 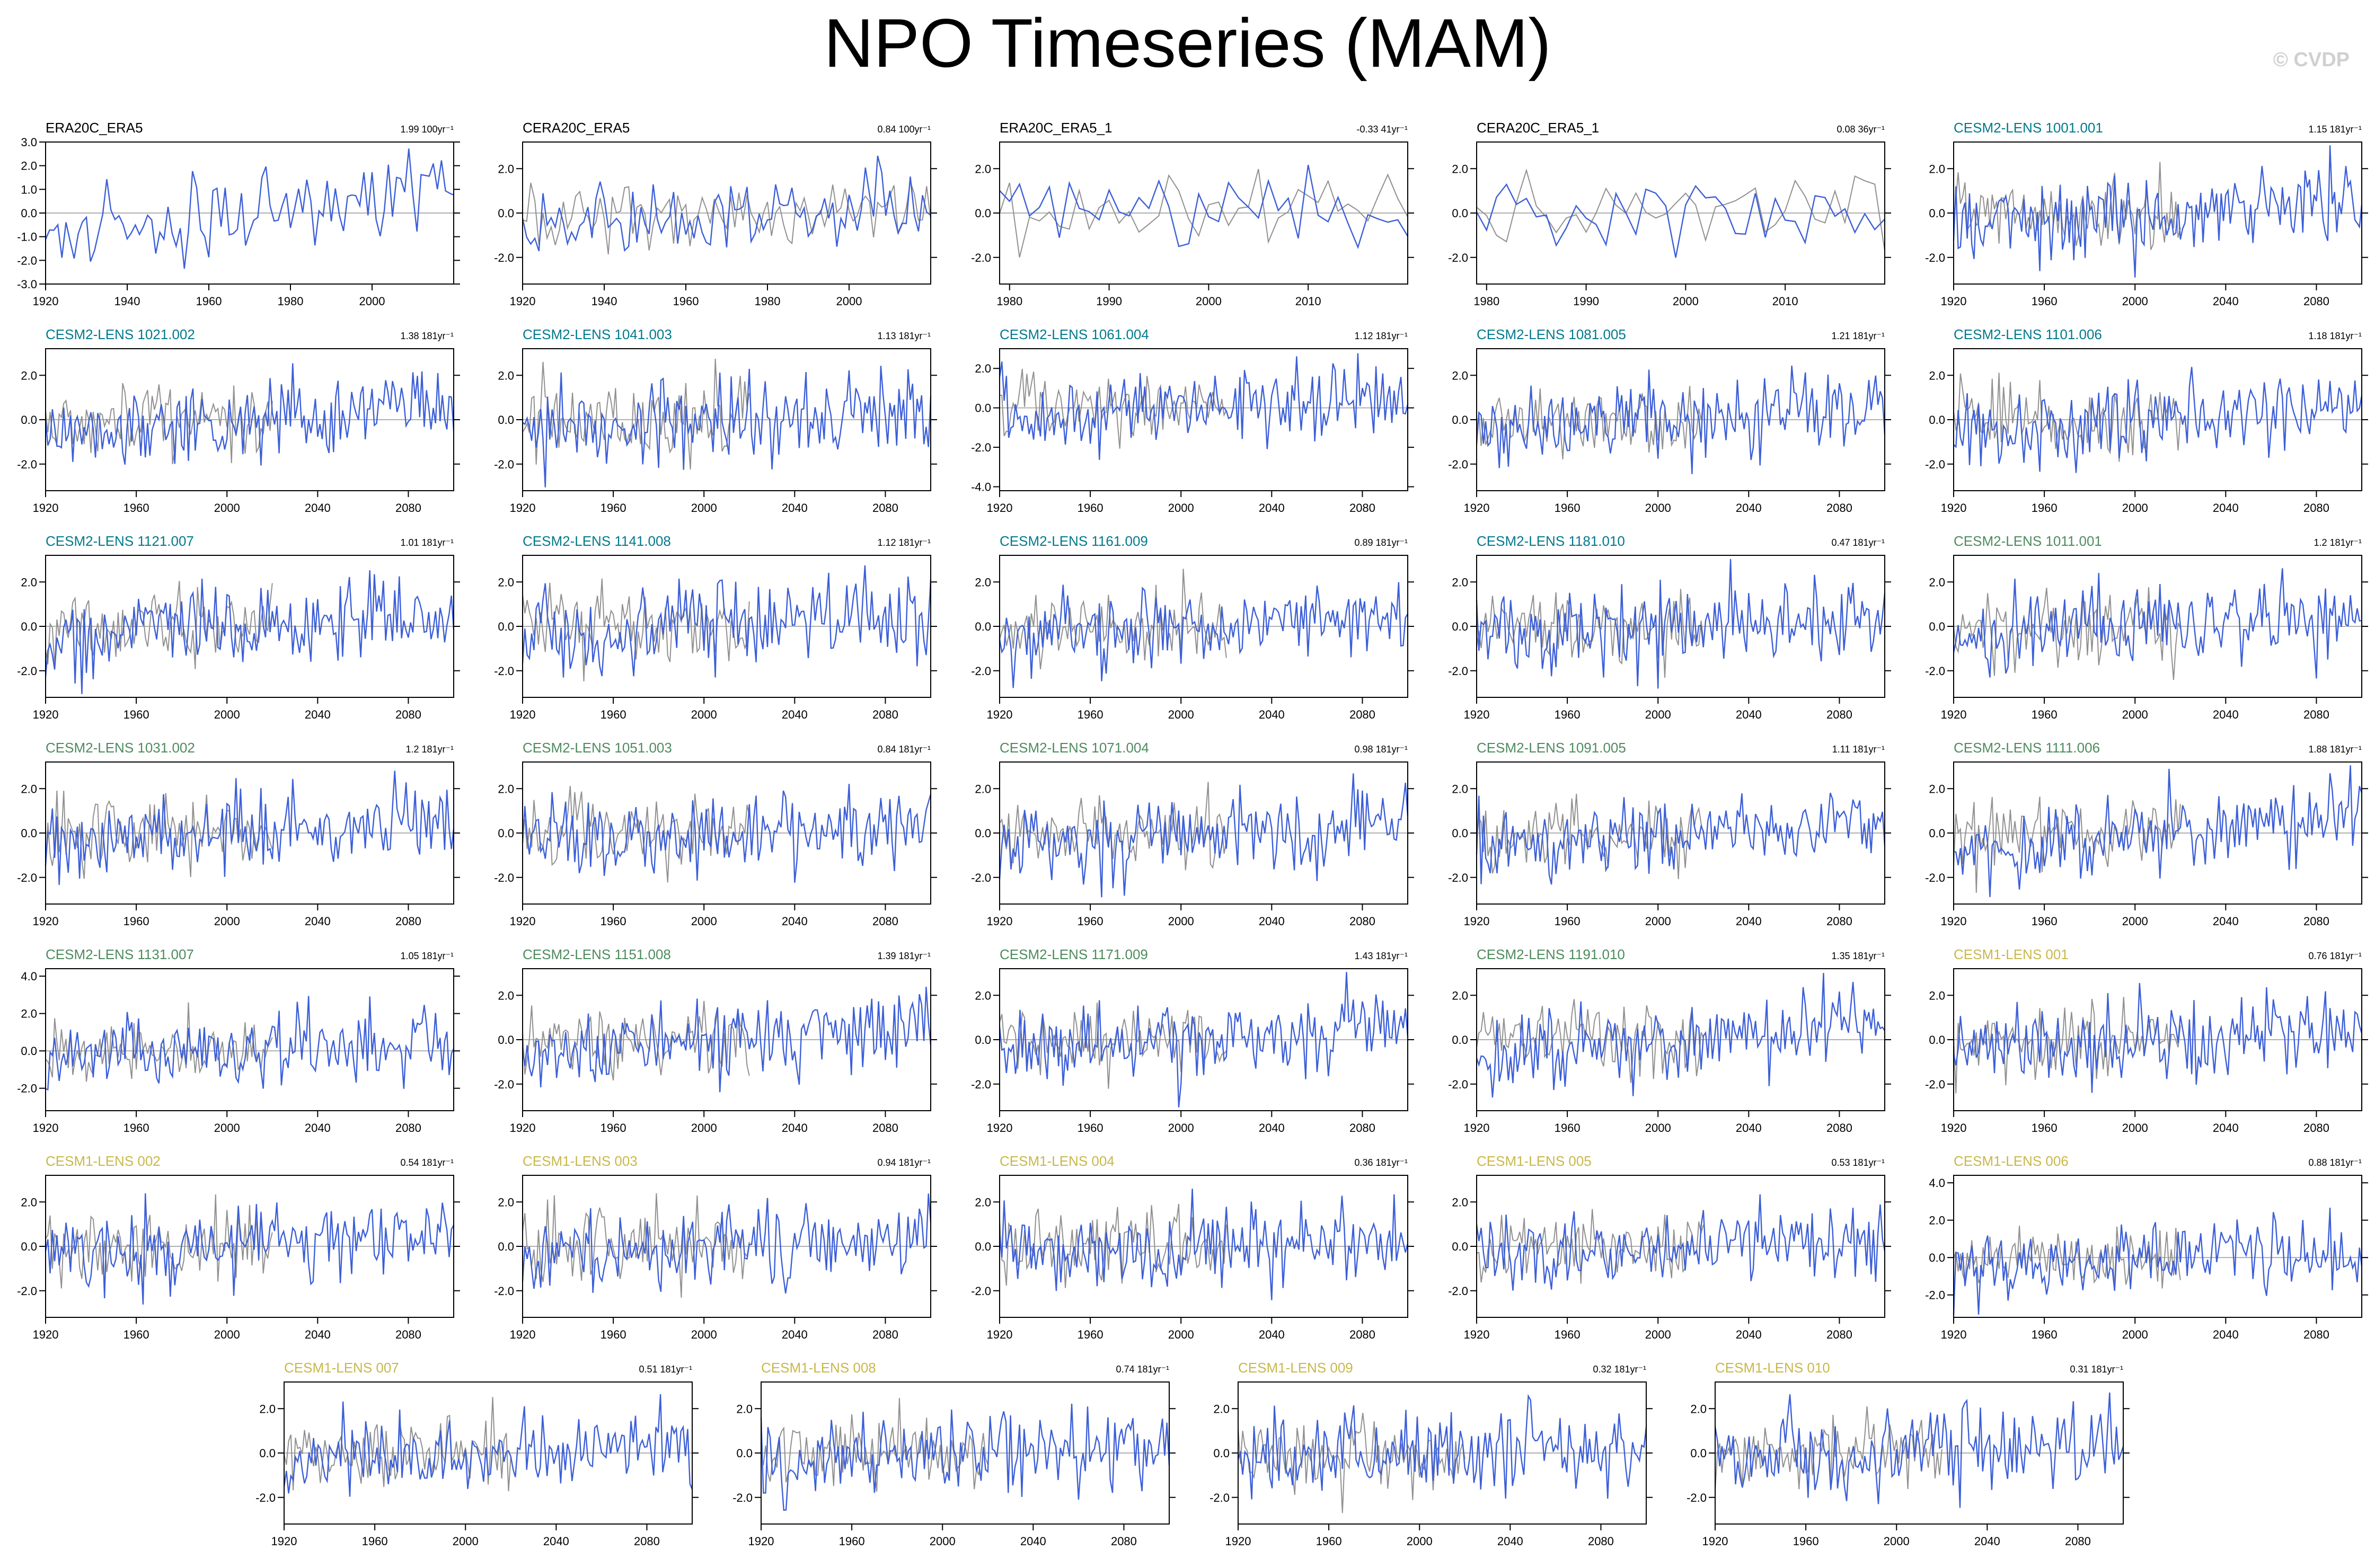 What do you see at coordinates (2029, 128) in the screenshot?
I see `panel-title: CESM2-LENS 1001.001` at bounding box center [2029, 128].